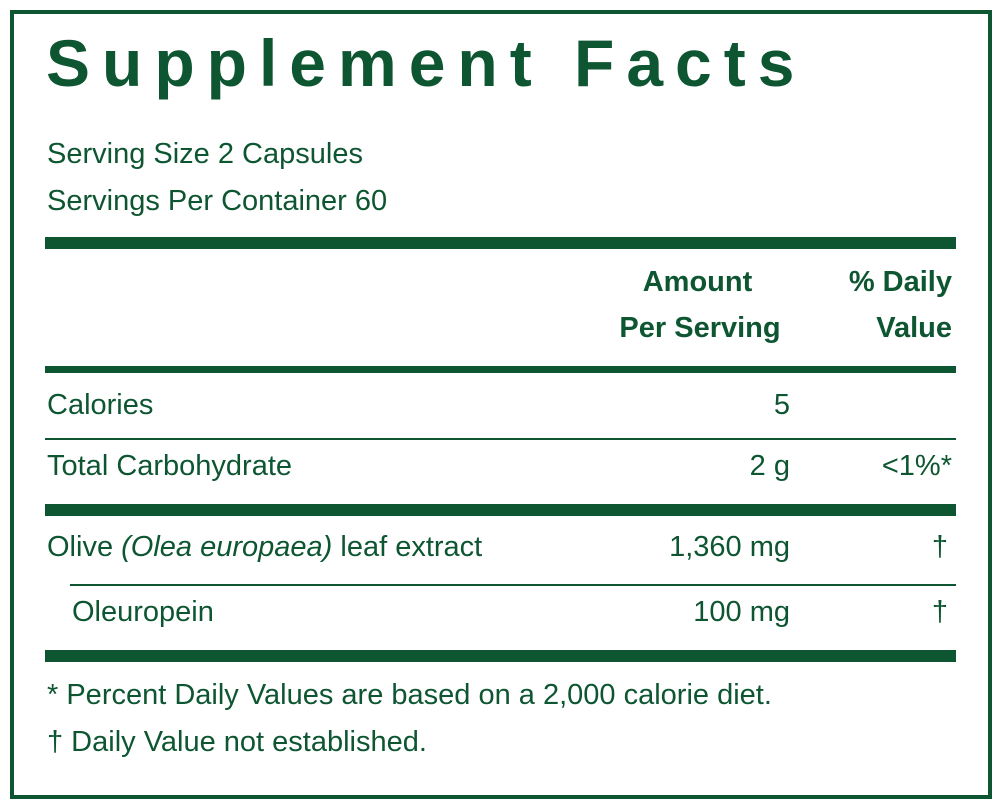 This screenshot has height=802, width=1000. I want to click on header-daily-value: % Daily, so click(900, 282).